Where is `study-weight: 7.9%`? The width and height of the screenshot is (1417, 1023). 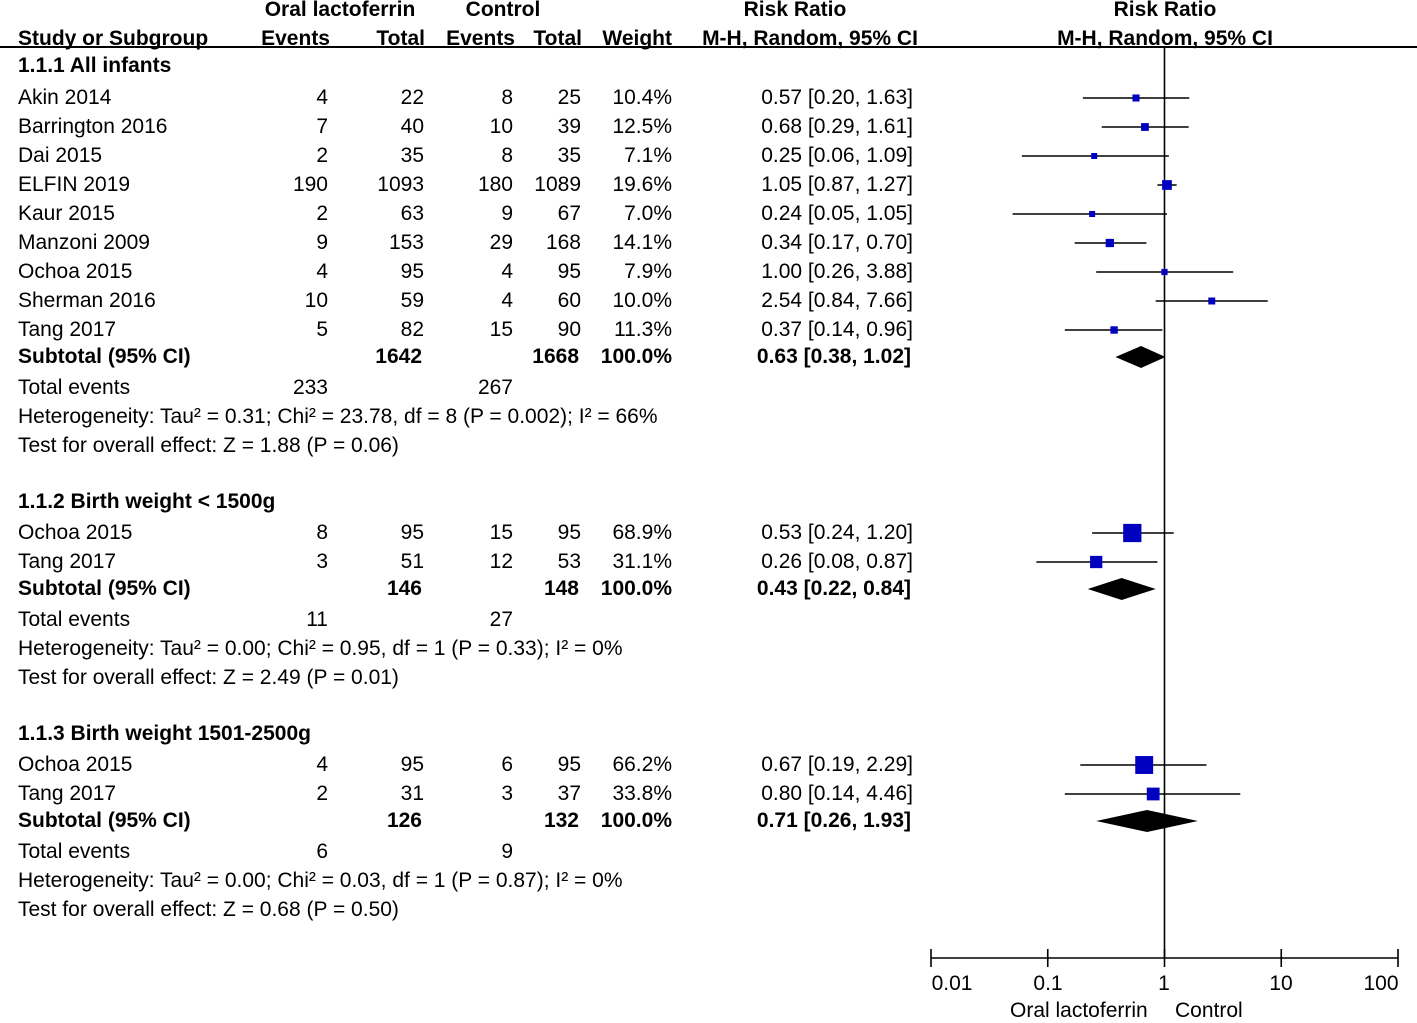
study-weight: 7.9% is located at coordinates (648, 271).